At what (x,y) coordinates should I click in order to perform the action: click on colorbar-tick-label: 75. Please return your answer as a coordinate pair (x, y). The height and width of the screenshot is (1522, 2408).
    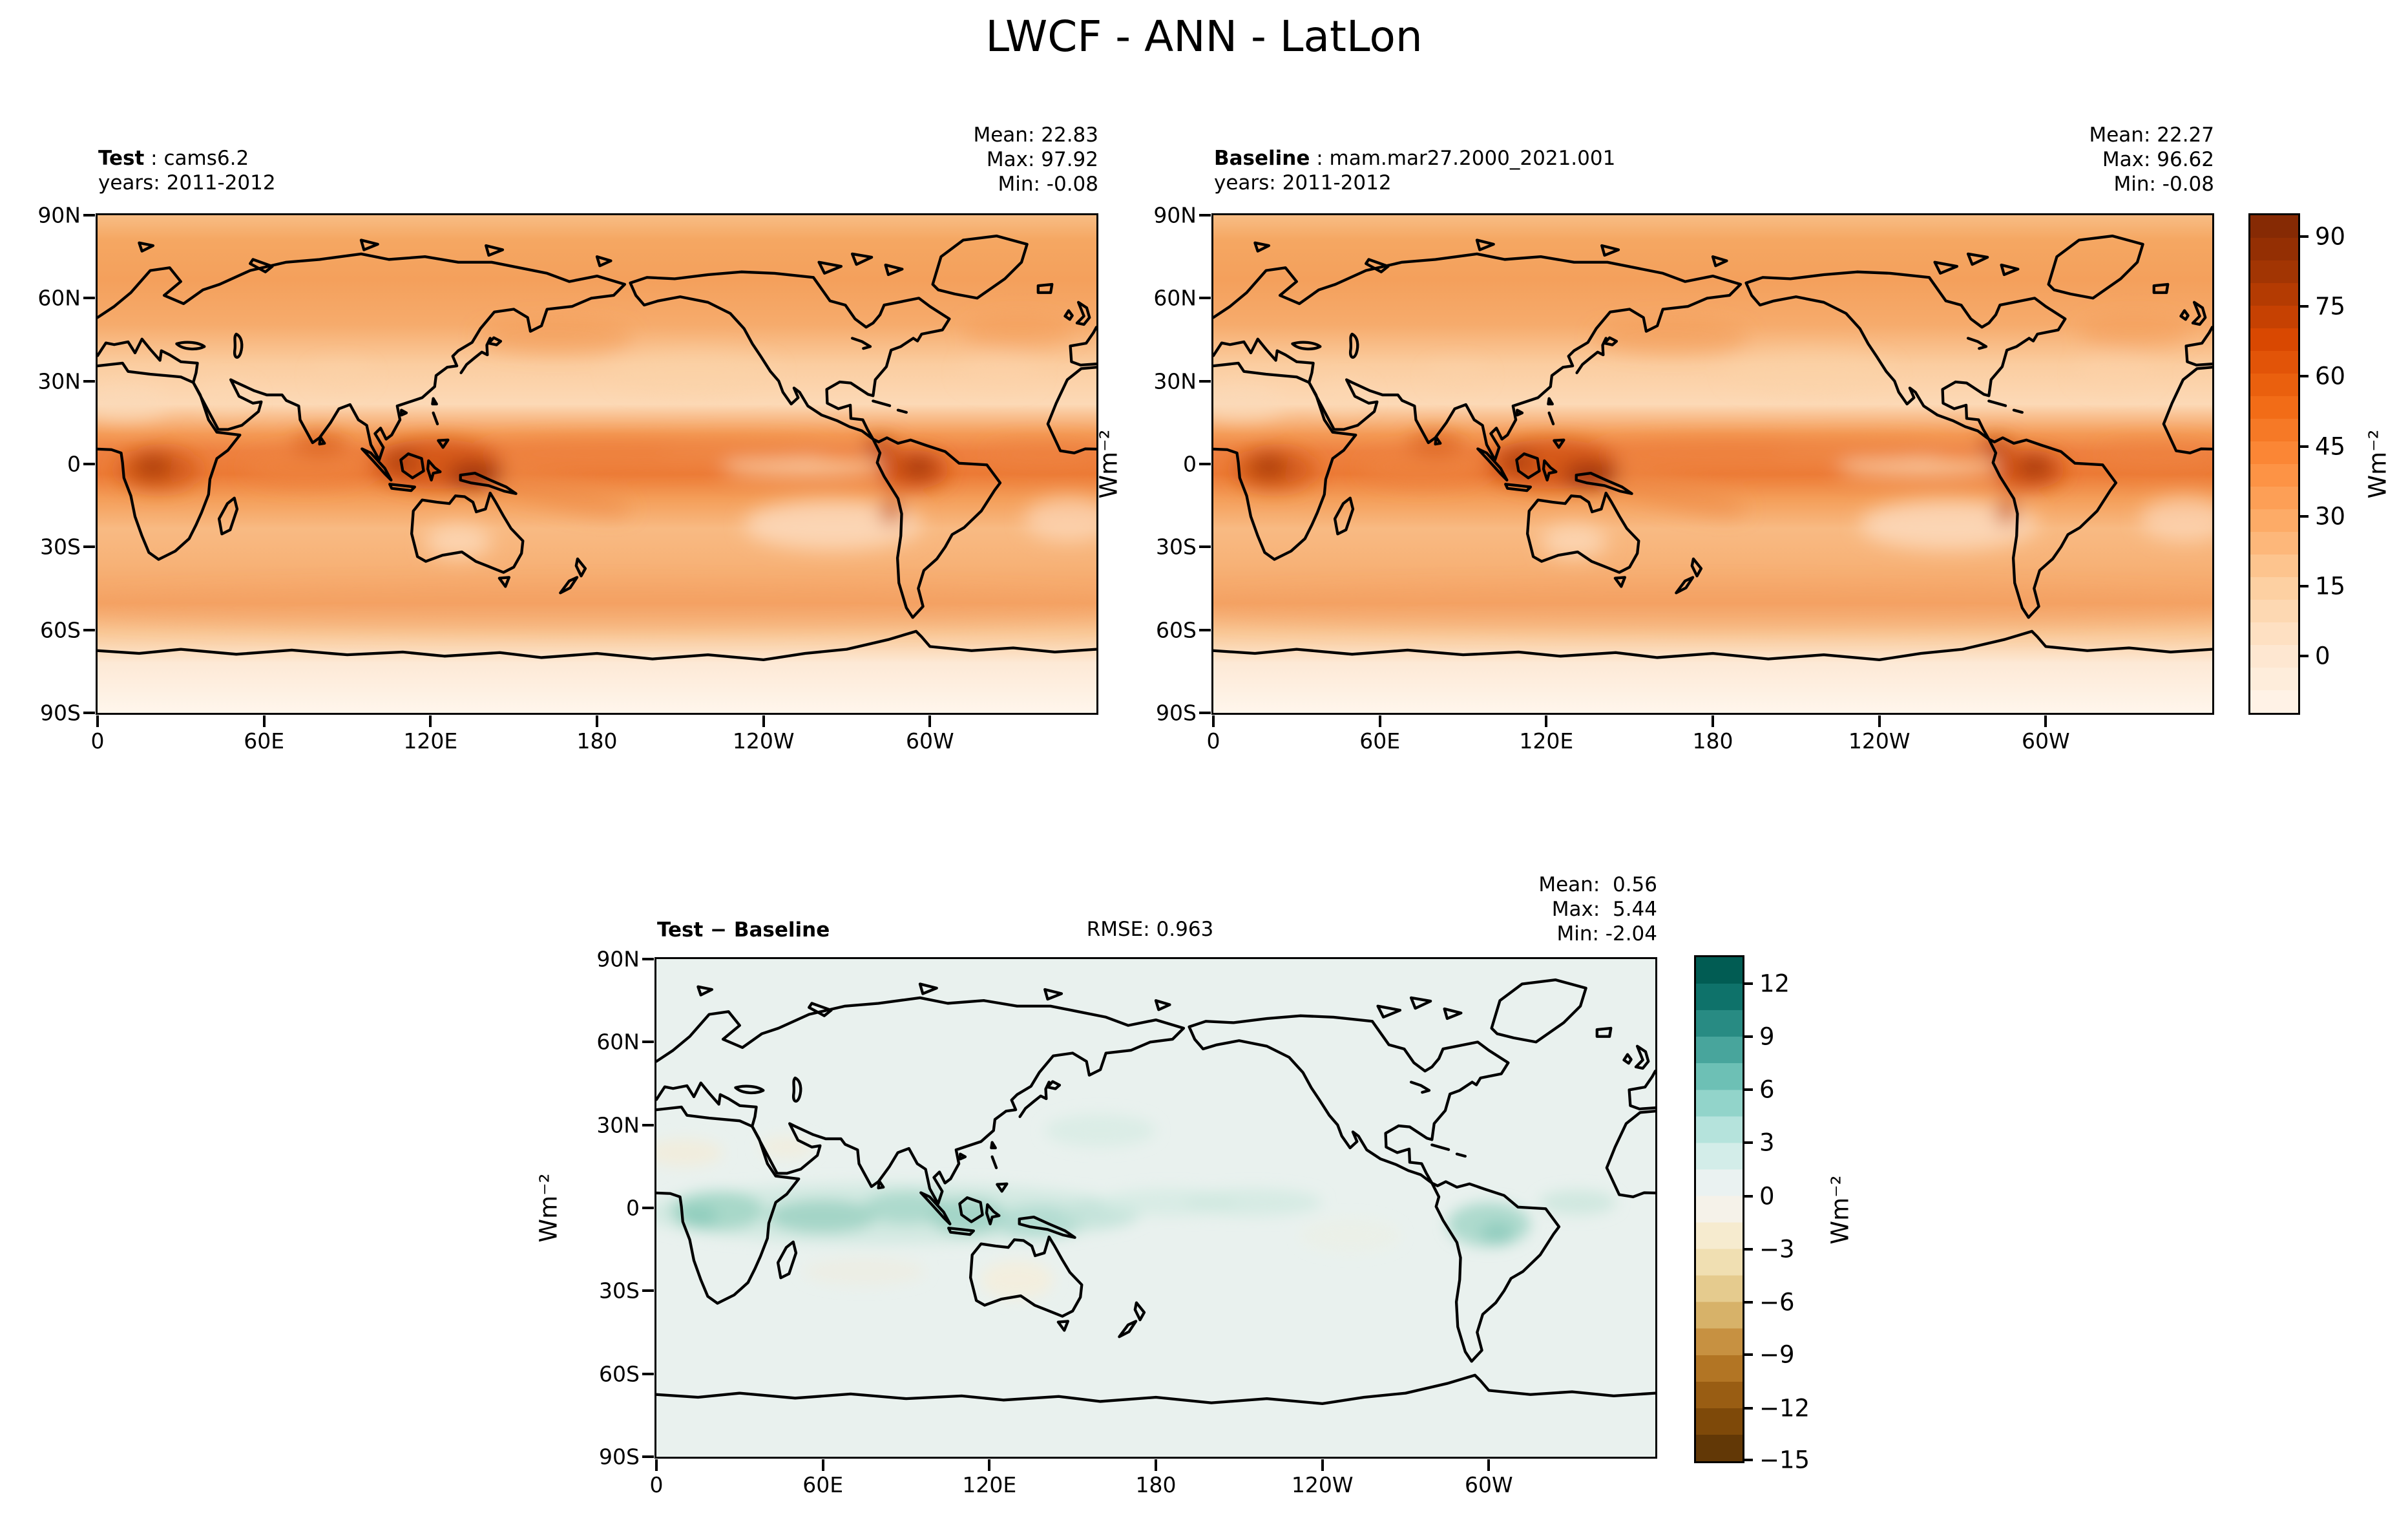
    Looking at the image, I should click on (2330, 306).